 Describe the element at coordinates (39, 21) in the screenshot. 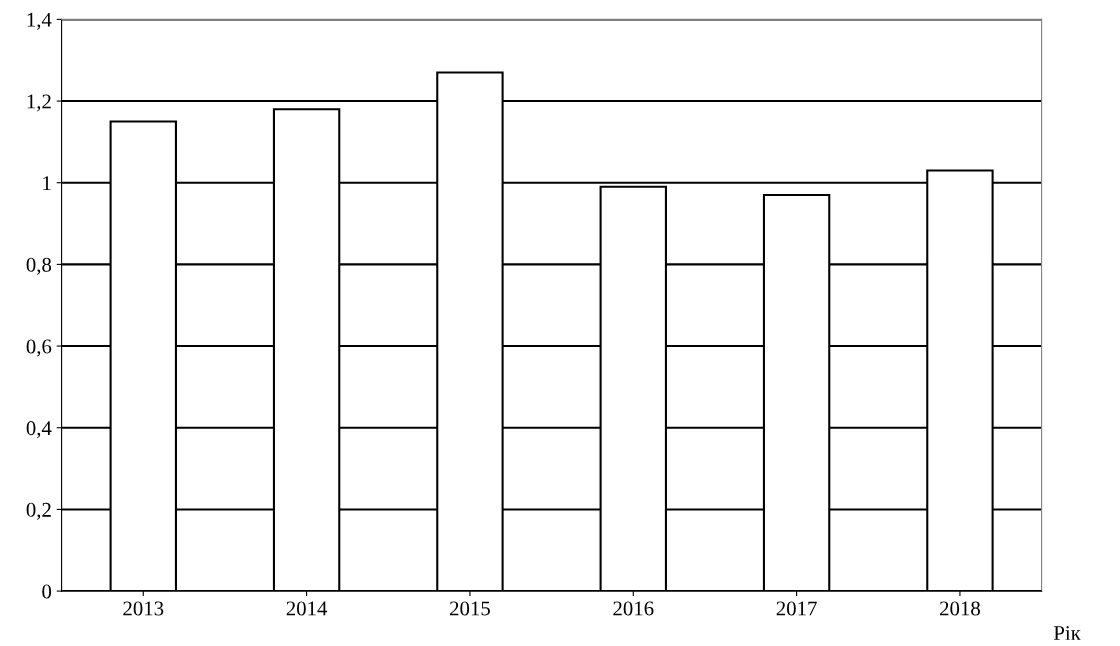

I see `y-tick-label: 1,4` at that location.